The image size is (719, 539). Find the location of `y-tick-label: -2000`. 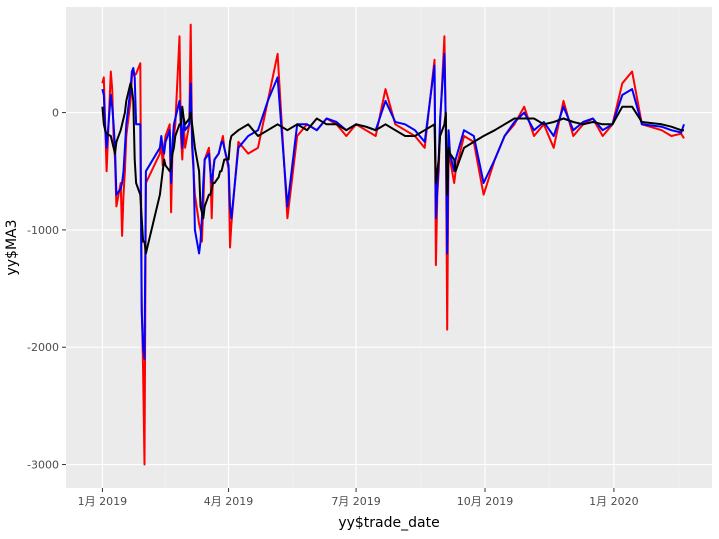

y-tick-label: -2000 is located at coordinates (43, 347).